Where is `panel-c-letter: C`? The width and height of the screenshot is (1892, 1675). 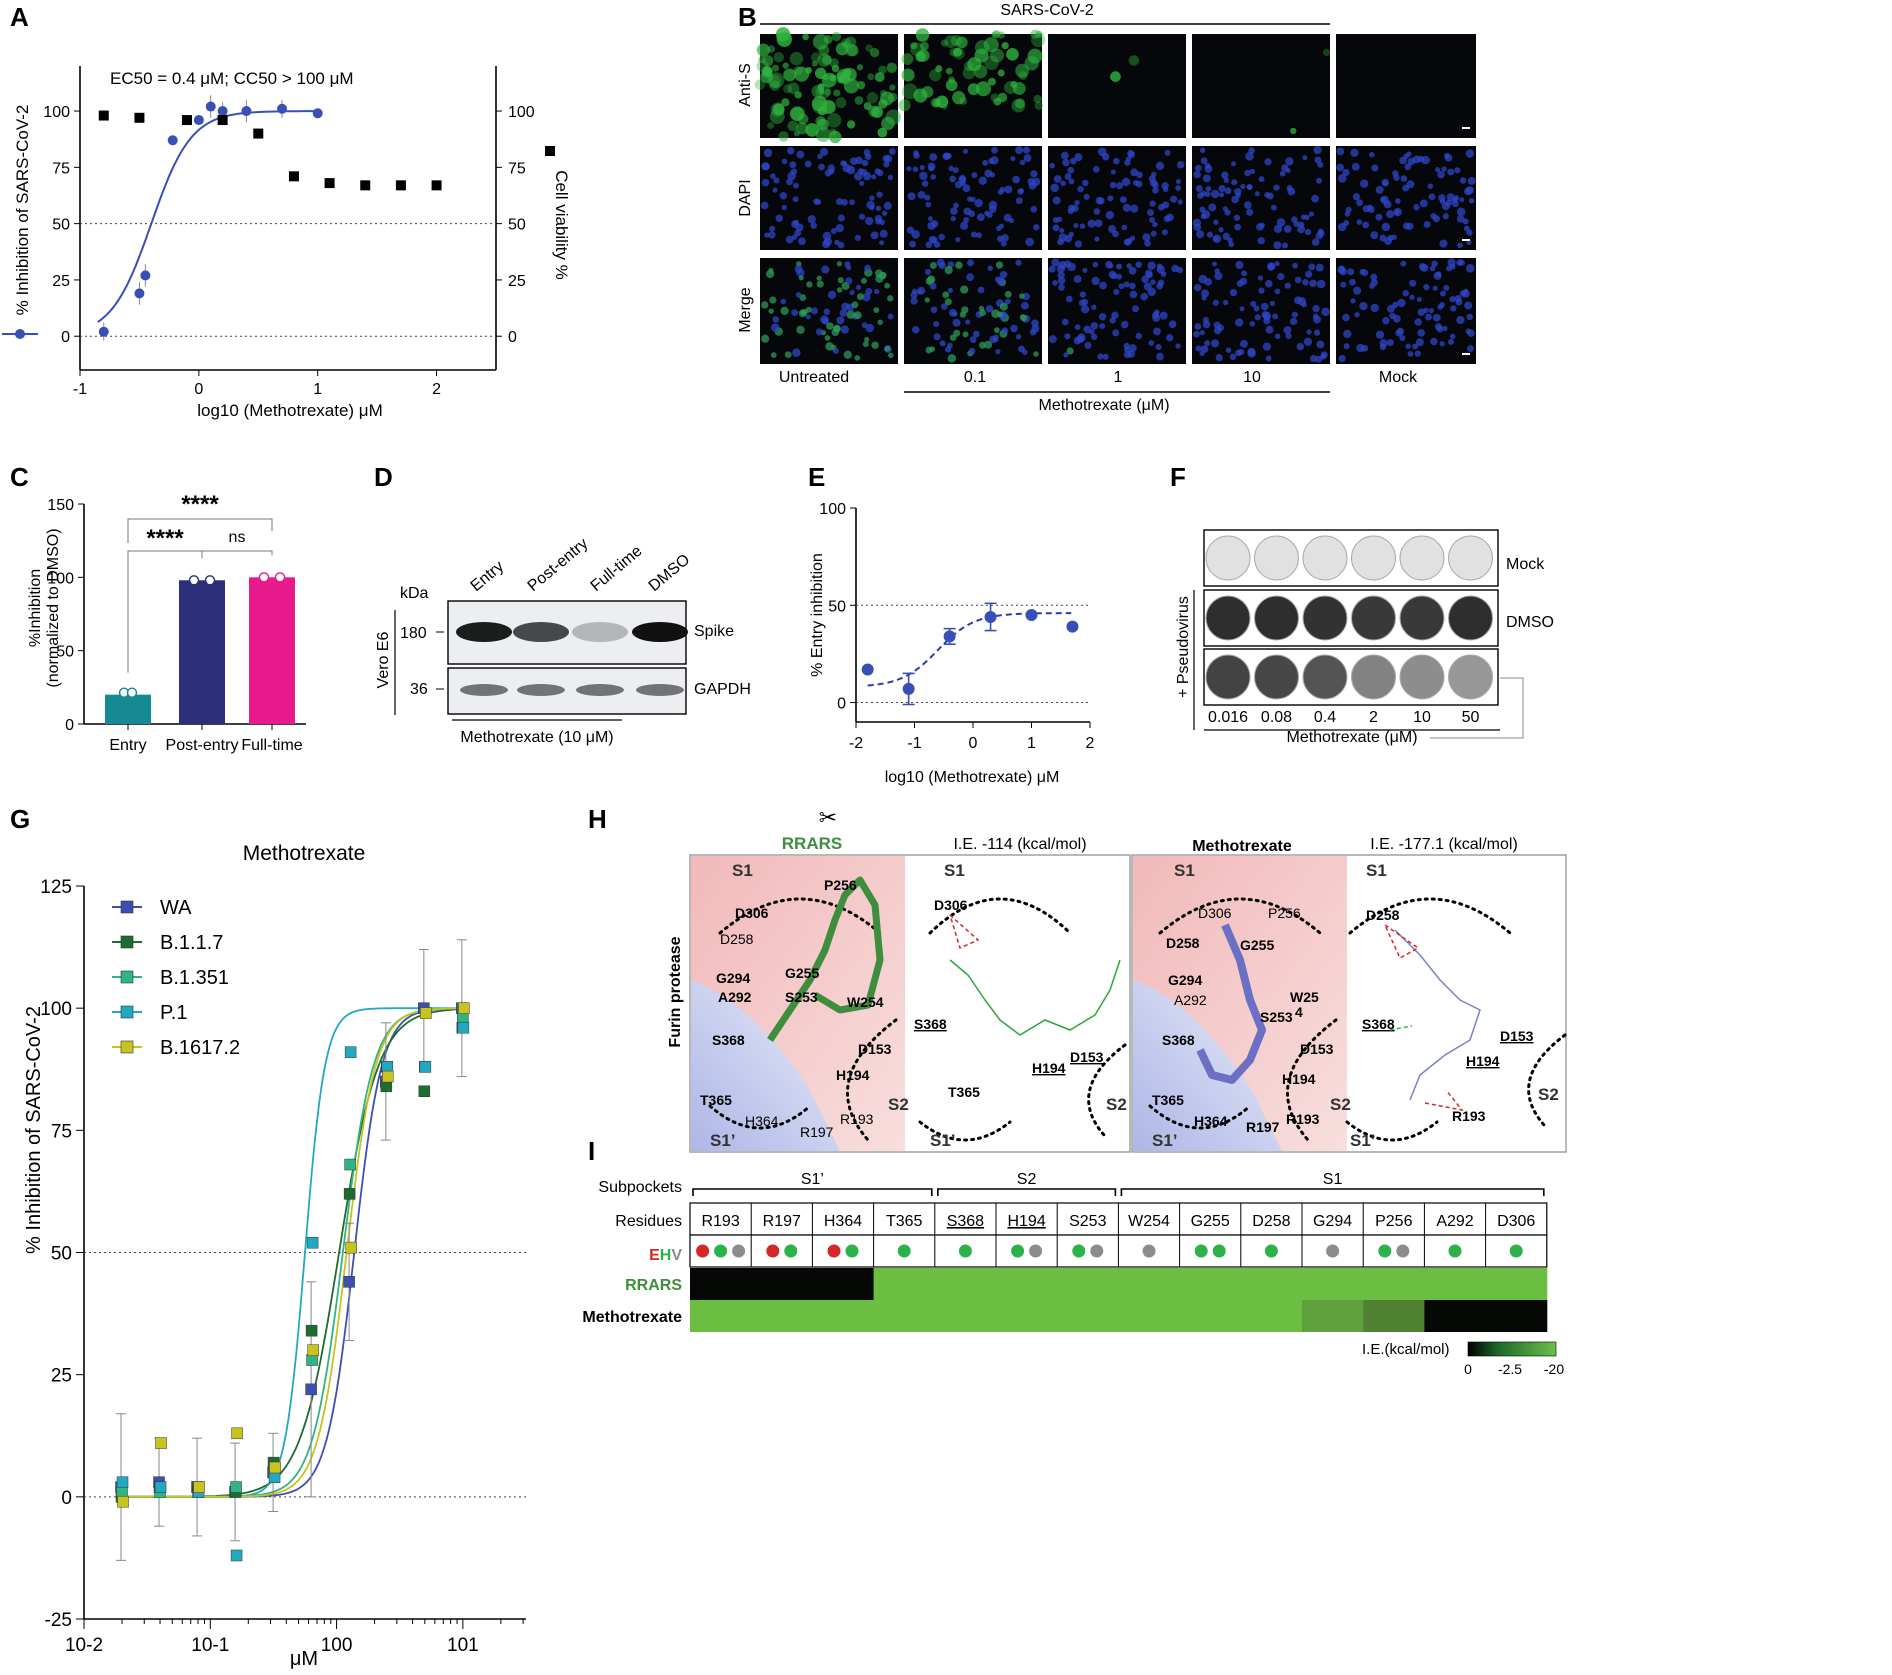
panel-c-letter: C is located at coordinates (19, 477).